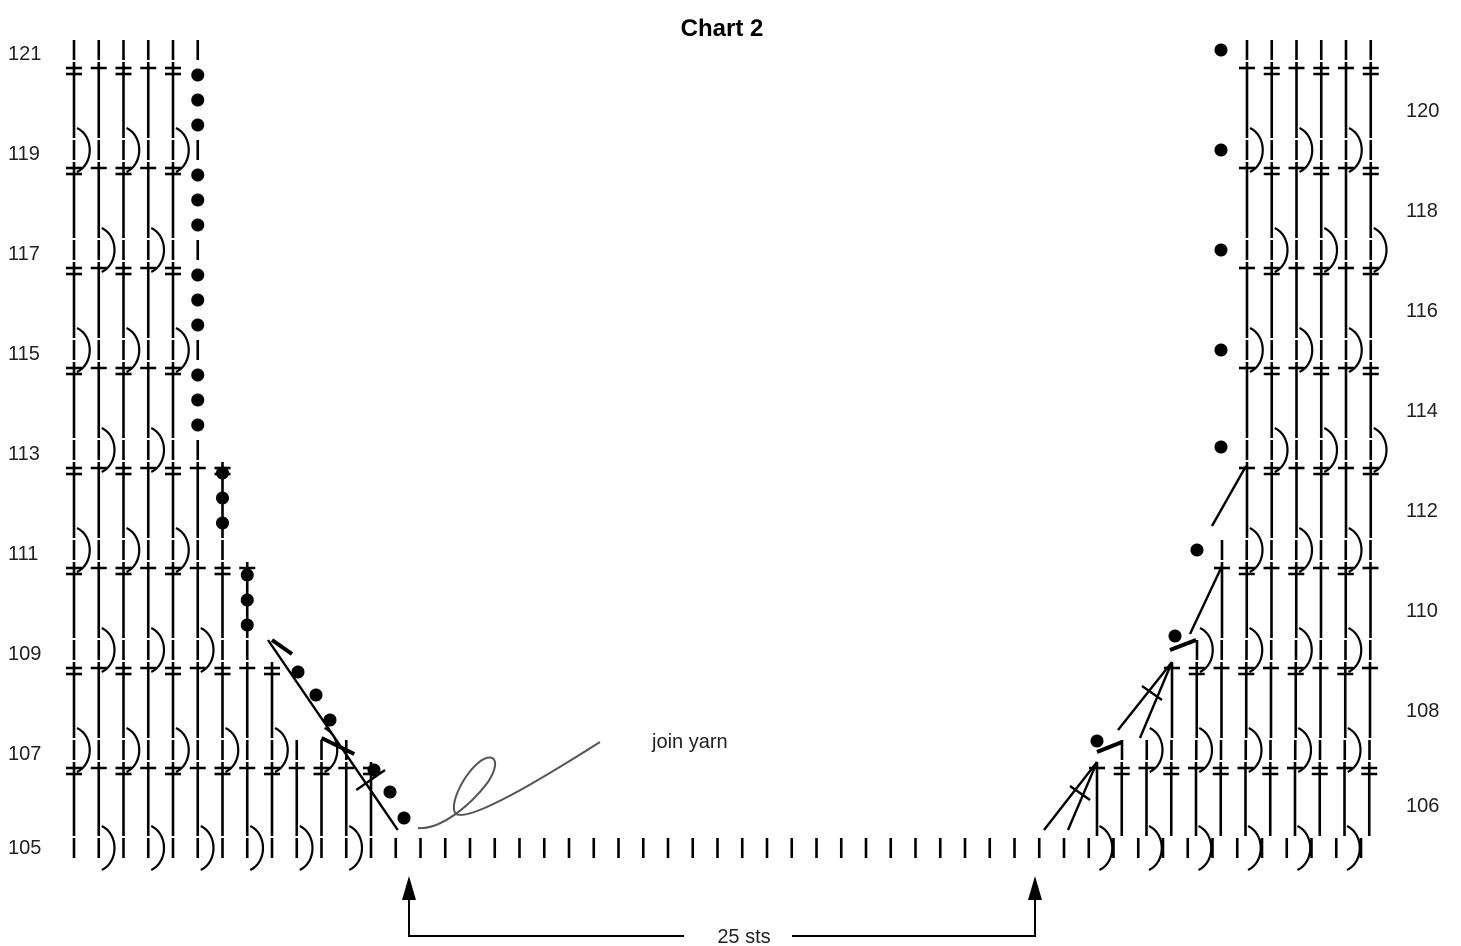 The height and width of the screenshot is (946, 1461). Describe the element at coordinates (1035, 888) in the screenshot. I see `arrow-up-icon` at that location.